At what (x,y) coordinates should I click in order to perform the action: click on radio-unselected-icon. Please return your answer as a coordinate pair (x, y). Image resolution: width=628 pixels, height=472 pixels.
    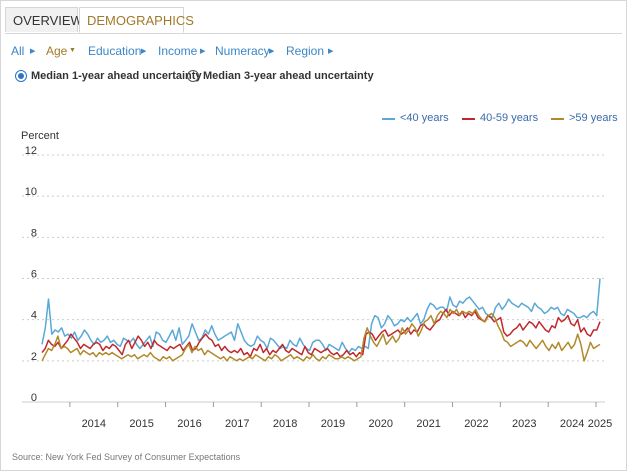
    Looking at the image, I should click on (193, 76).